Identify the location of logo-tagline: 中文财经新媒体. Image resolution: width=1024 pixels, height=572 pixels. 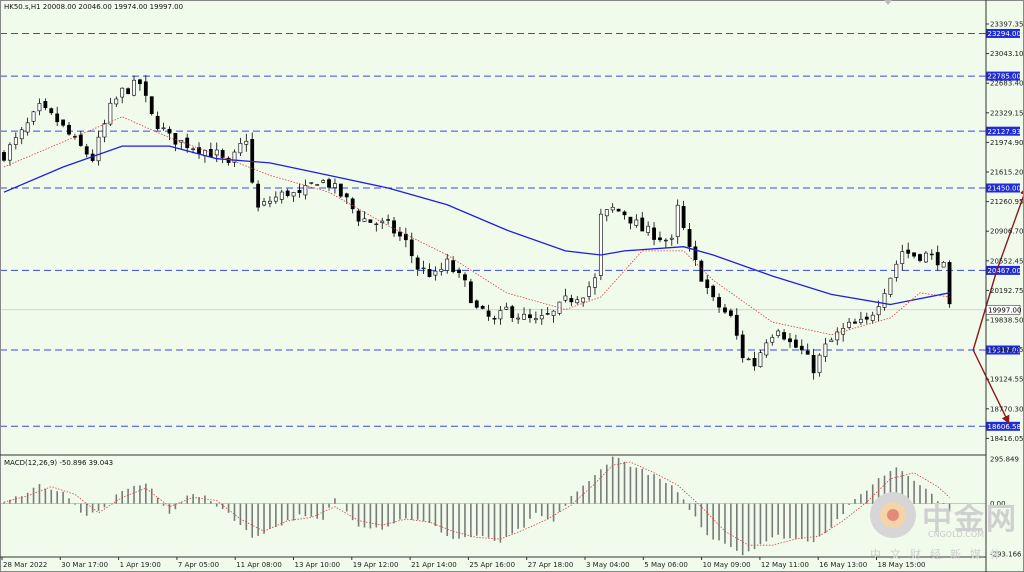
(940, 554).